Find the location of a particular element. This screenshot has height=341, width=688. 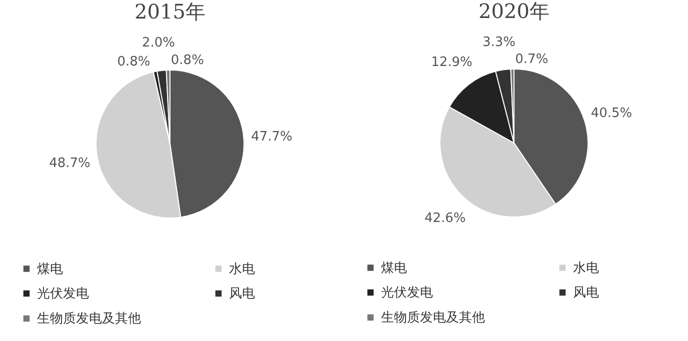

data-label: 48.7% is located at coordinates (69, 163).